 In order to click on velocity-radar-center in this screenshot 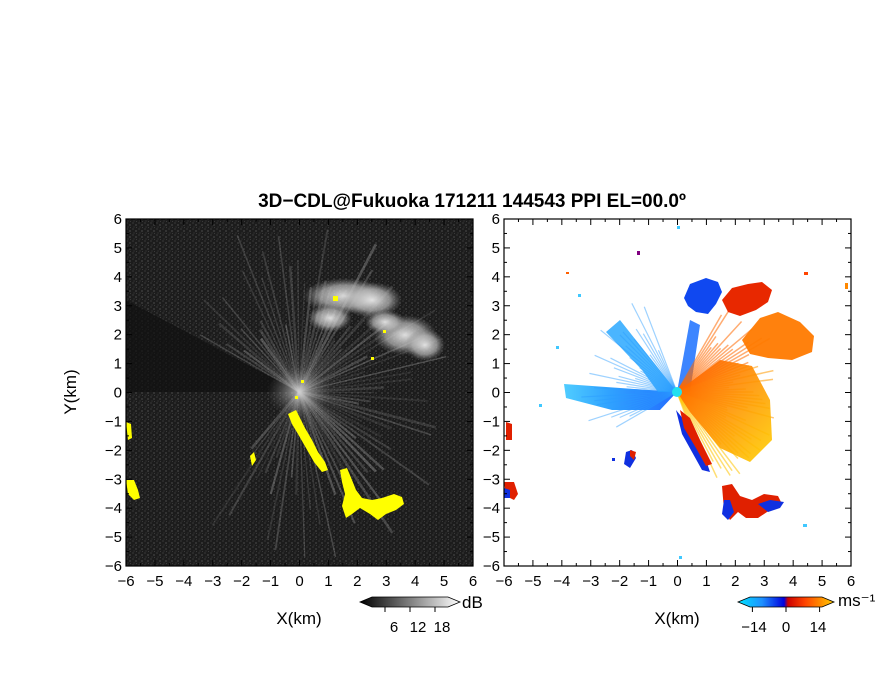, I will do `click(677, 392)`.